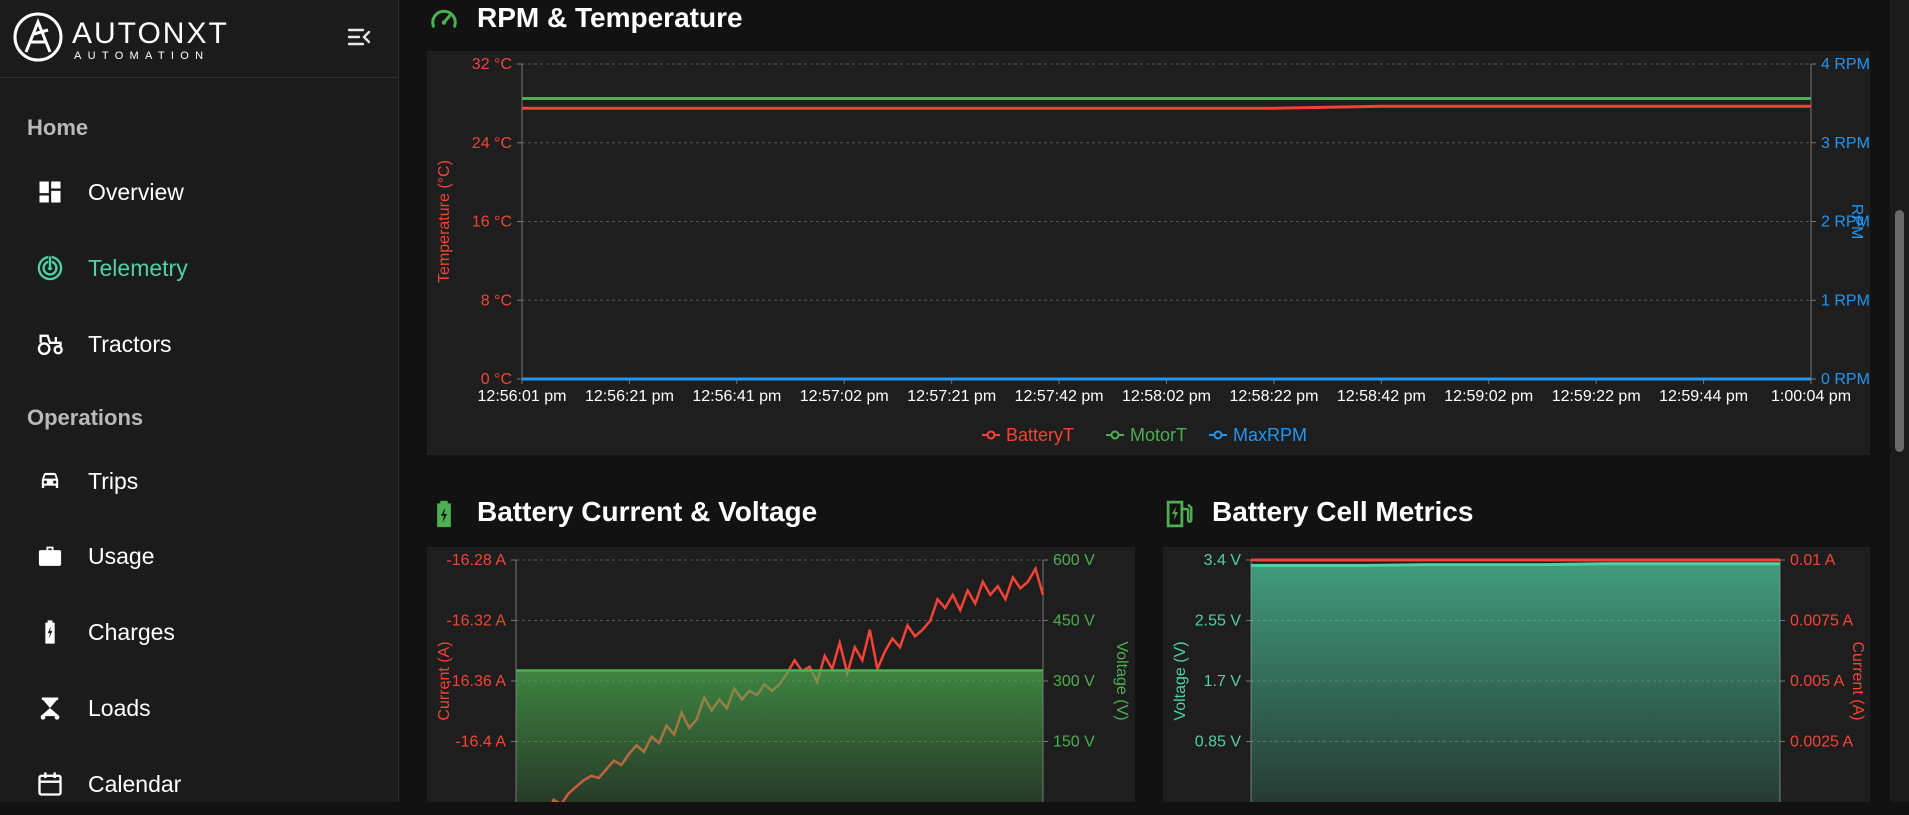  What do you see at coordinates (1845, 300) in the screenshot?
I see `y2-tick-label: 1 RPM` at bounding box center [1845, 300].